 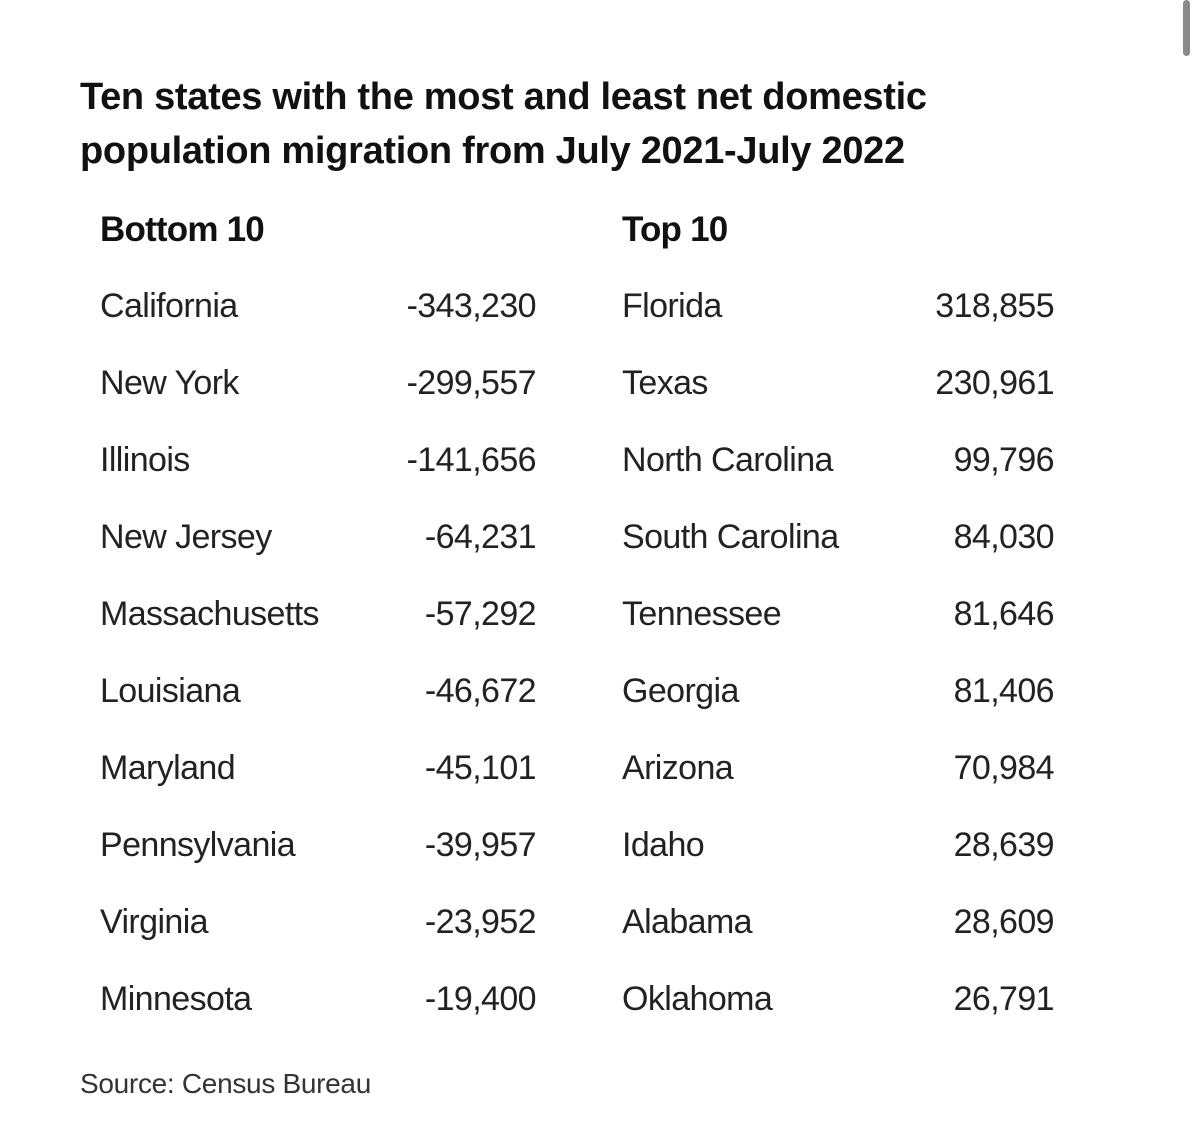 What do you see at coordinates (168, 768) in the screenshot?
I see `bottom-10-state-name: Maryland` at bounding box center [168, 768].